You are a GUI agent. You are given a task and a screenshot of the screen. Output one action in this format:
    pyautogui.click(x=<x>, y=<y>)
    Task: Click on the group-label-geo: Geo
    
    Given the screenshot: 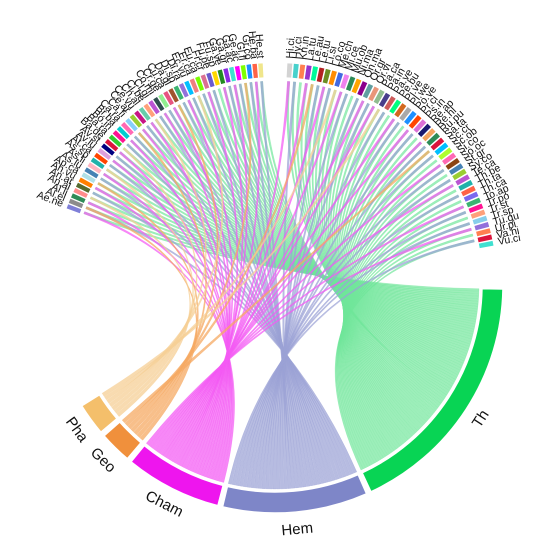 What is the action you would take?
    pyautogui.click(x=103, y=460)
    